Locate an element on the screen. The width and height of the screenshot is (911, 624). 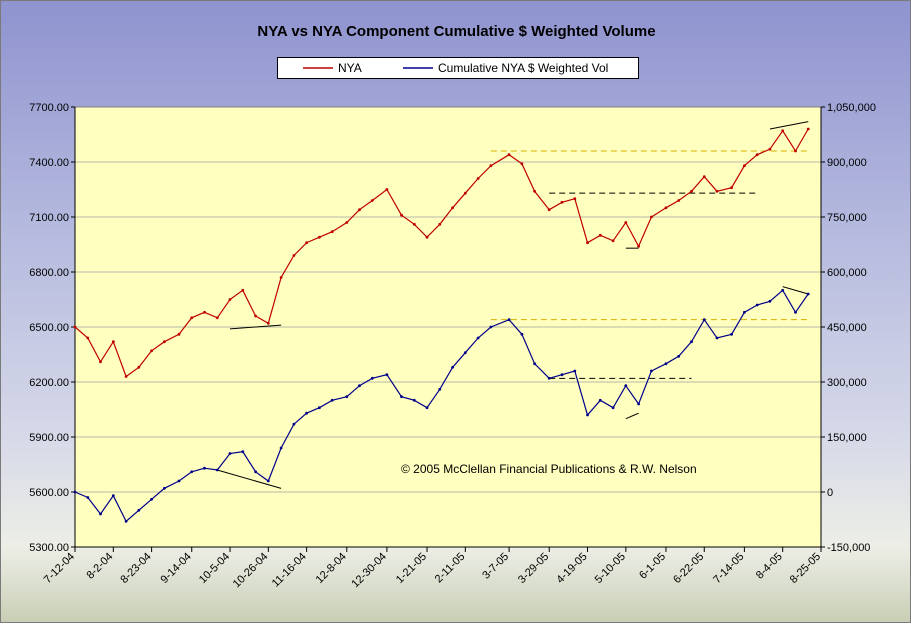
right-tick-label: 600,000 is located at coordinates (847, 273).